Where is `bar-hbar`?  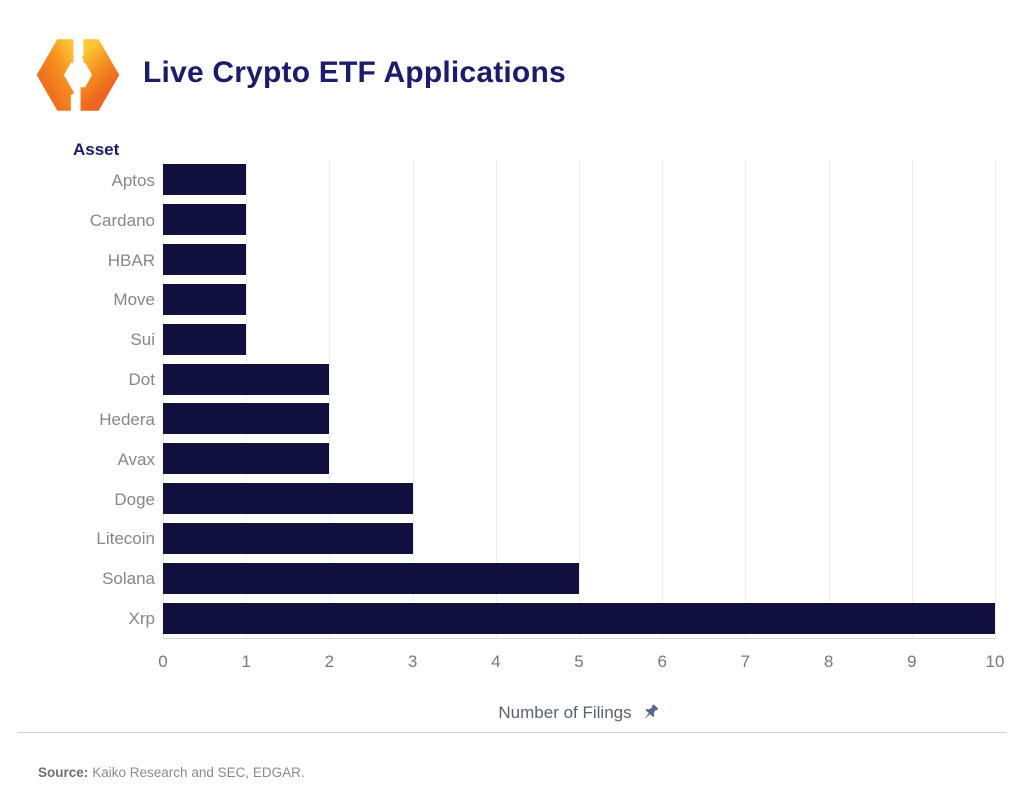
bar-hbar is located at coordinates (205, 260).